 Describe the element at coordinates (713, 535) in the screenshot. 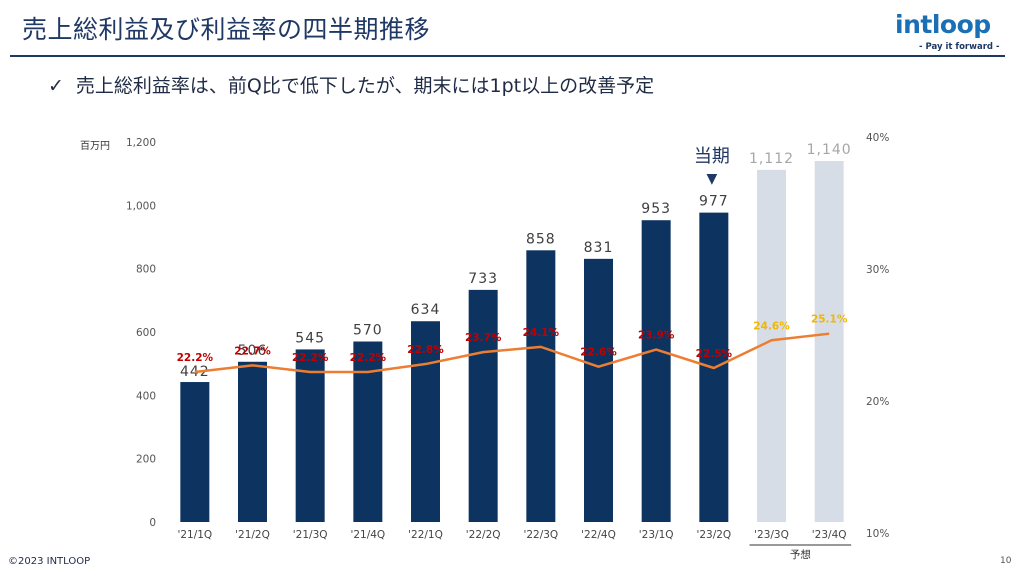

I see `category-label: '23/2Q` at that location.